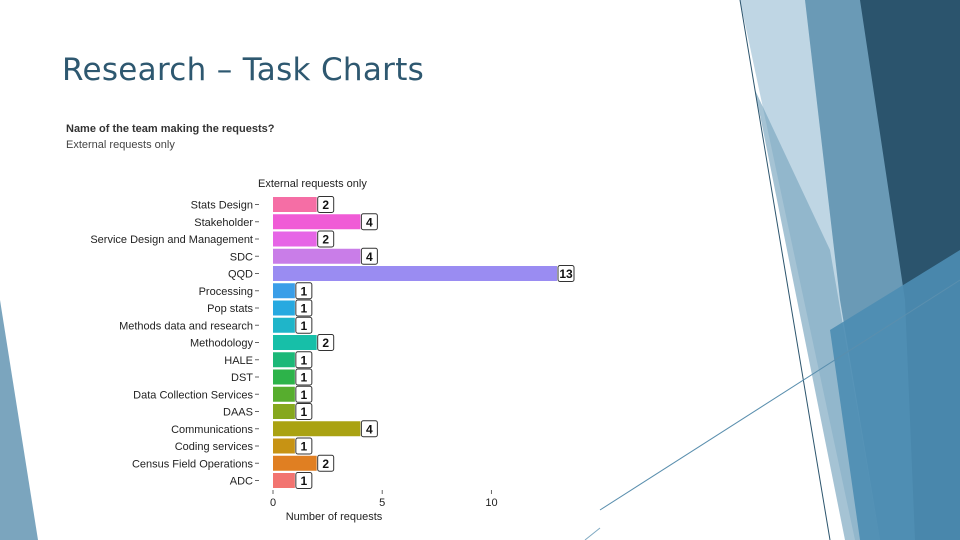 This screenshot has width=960, height=540. Describe the element at coordinates (193, 395) in the screenshot. I see `category-label: Data Collection Services` at that location.